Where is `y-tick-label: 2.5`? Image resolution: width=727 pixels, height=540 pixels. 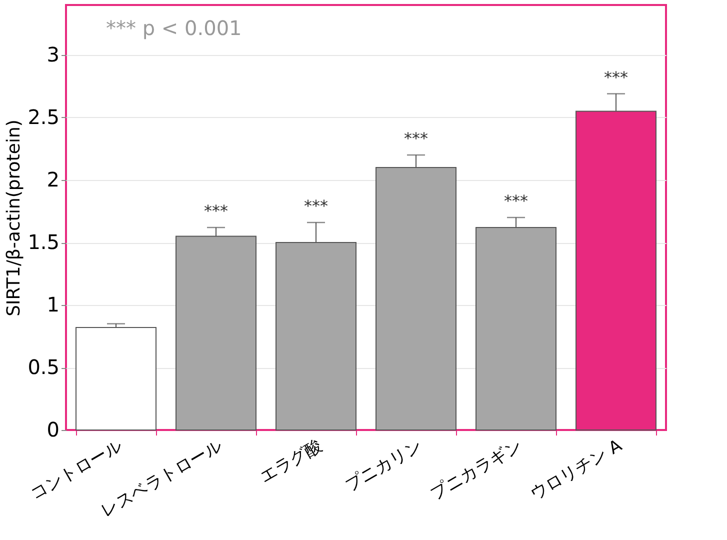
y-tick-label: 2.5 is located at coordinates (44, 117).